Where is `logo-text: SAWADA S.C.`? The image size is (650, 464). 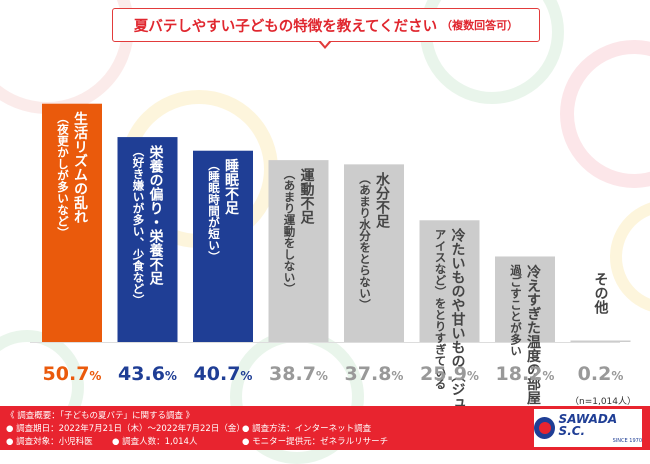
logo-text: SAWADA S.C. is located at coordinates (588, 424).